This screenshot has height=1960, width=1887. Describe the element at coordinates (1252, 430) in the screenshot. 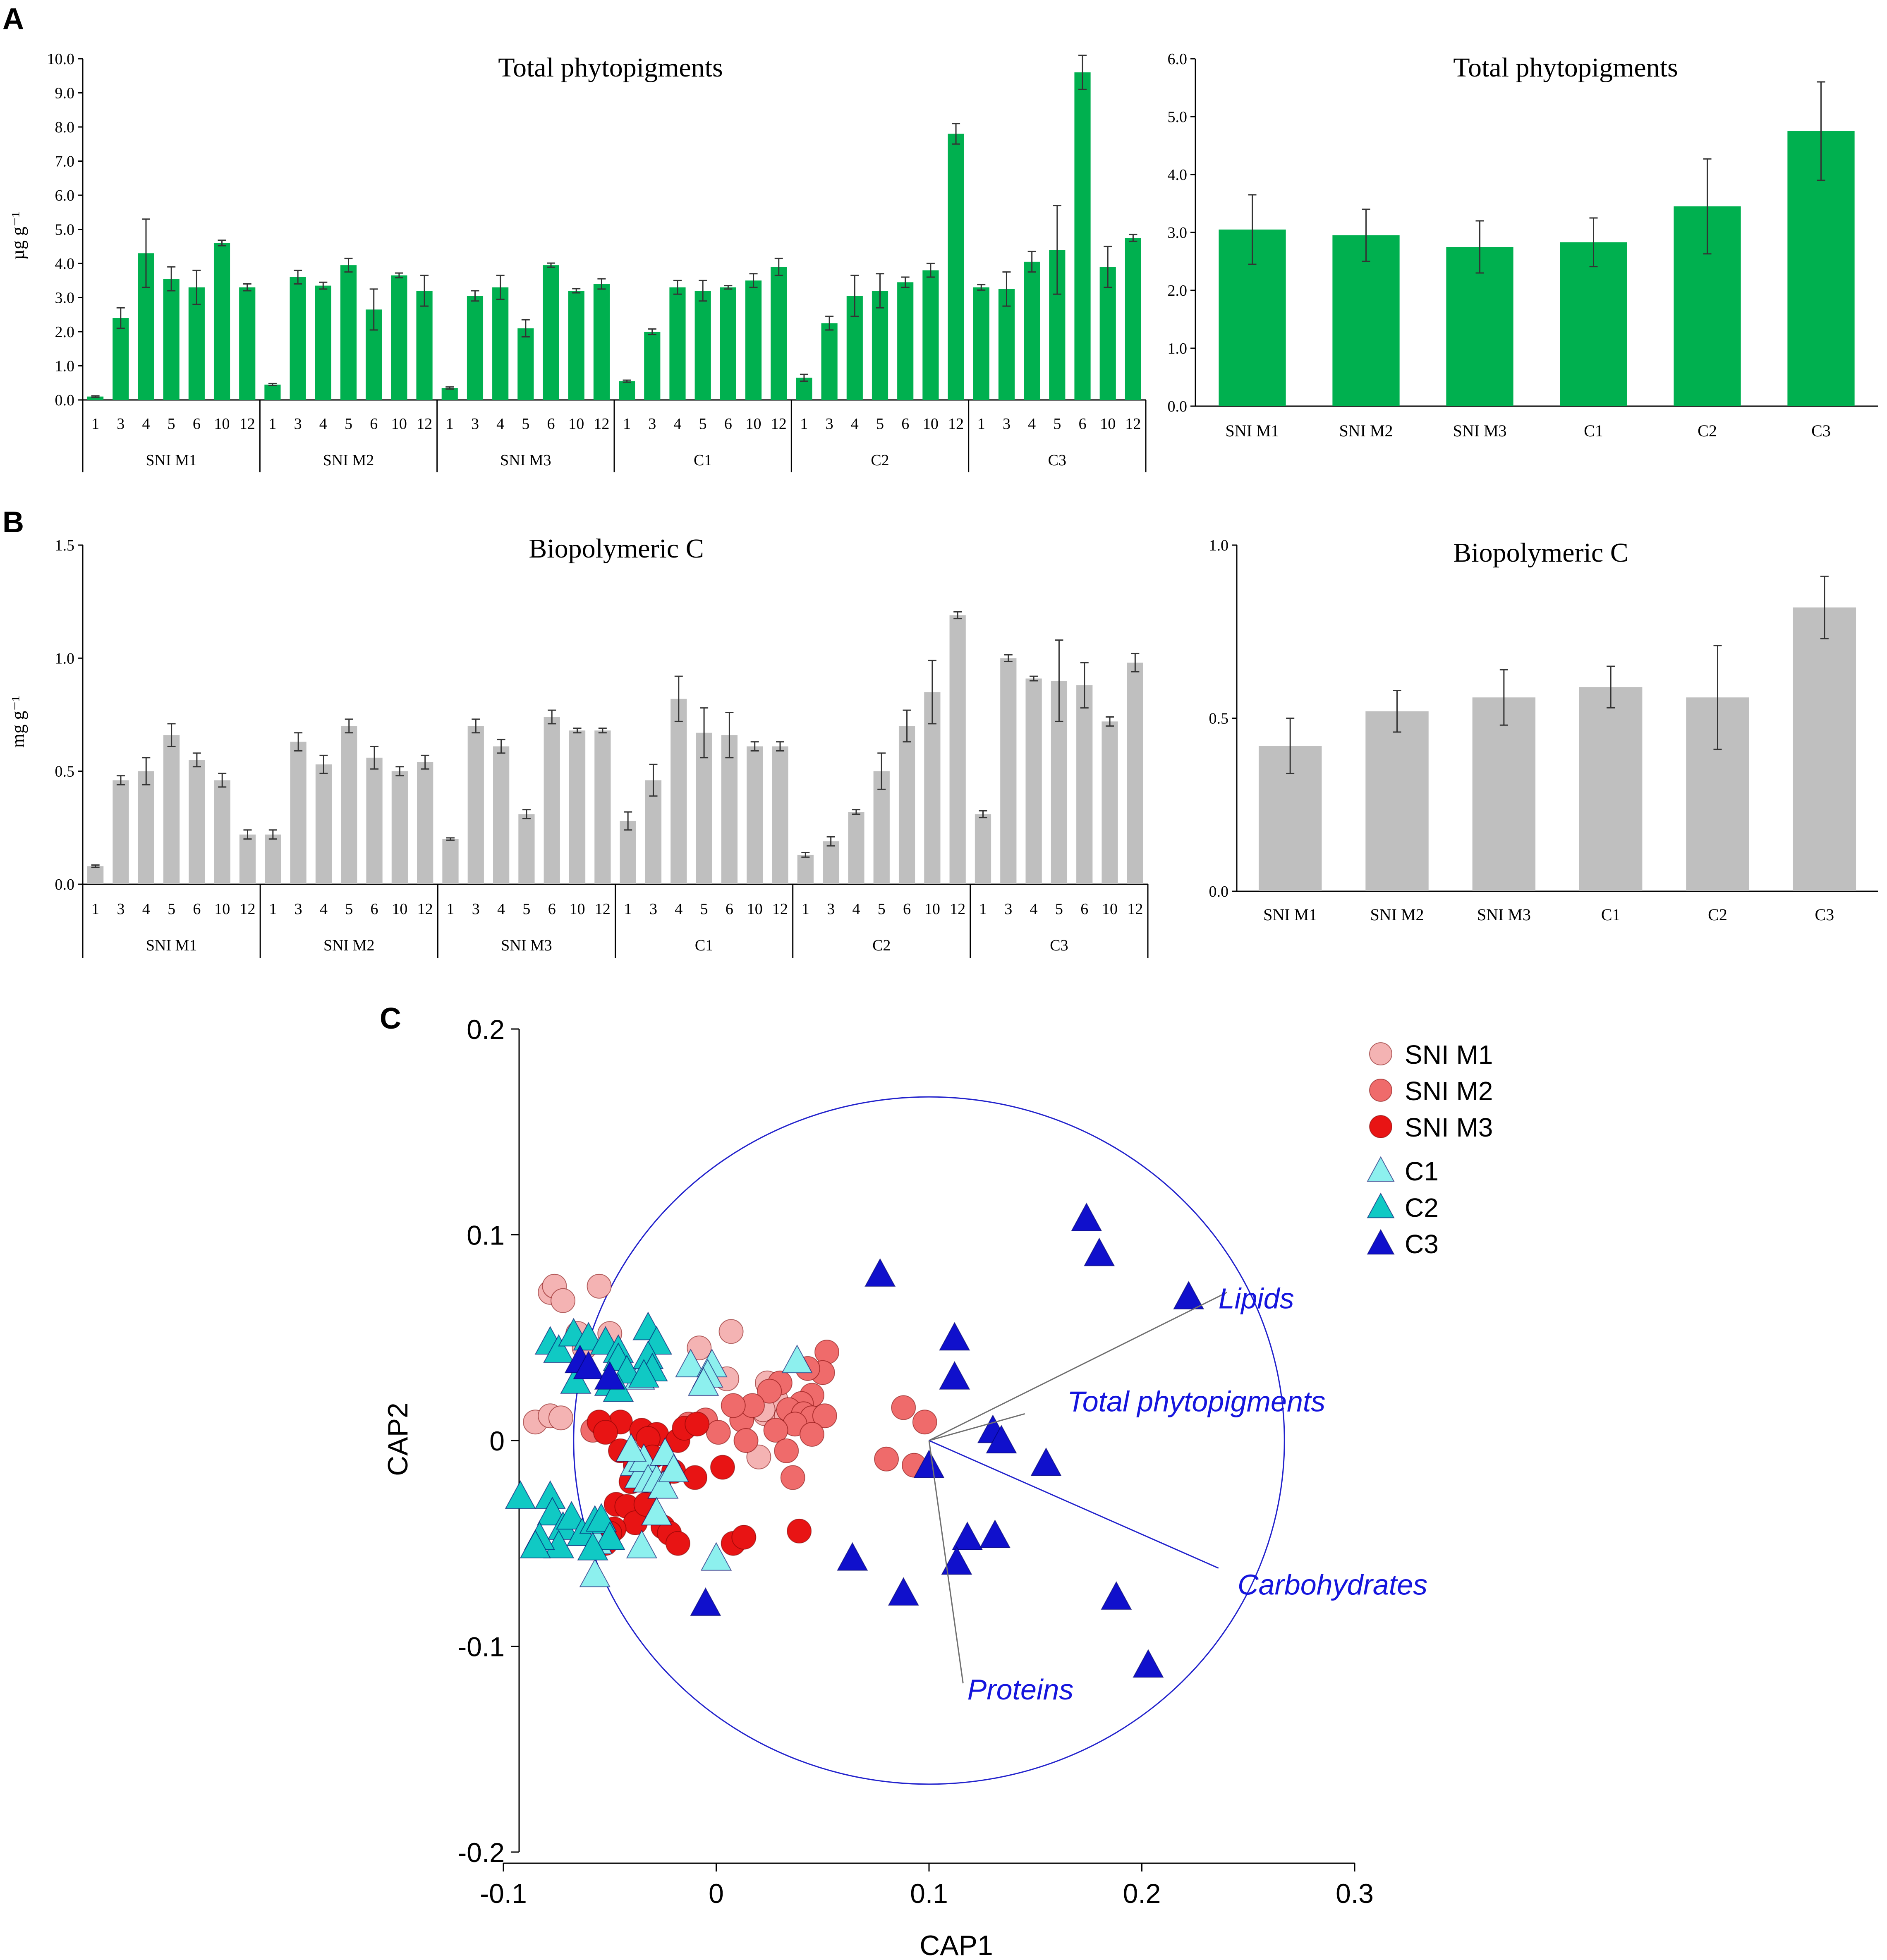

I see `chart-a-right-category-label-0: SNI M1` at that location.